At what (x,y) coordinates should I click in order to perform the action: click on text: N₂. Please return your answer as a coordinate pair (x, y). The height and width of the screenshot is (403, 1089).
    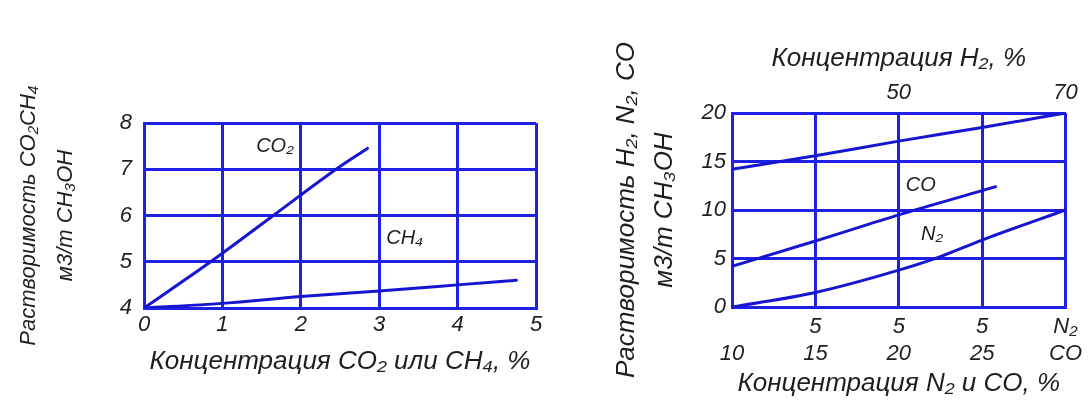
    Looking at the image, I should click on (1066, 326).